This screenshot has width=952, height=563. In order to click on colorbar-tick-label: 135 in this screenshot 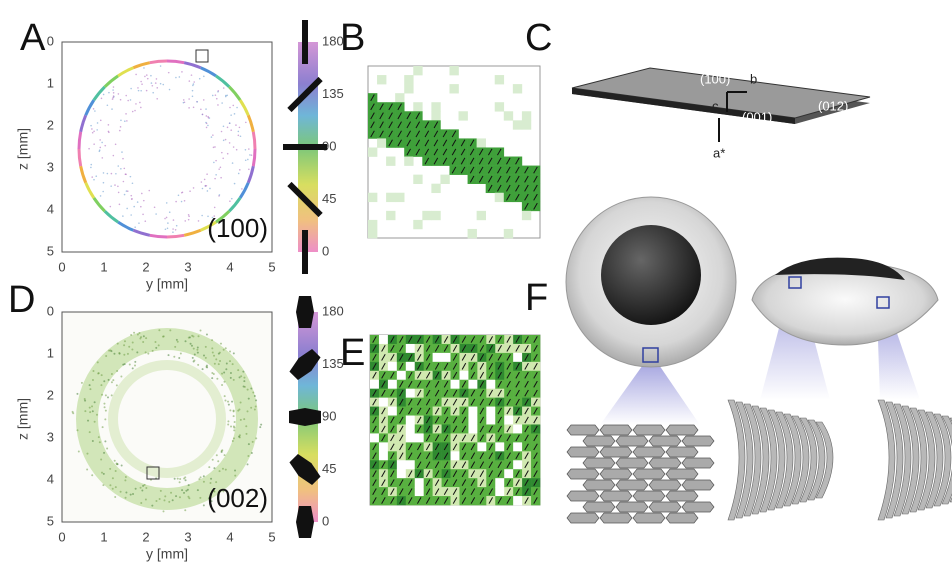, I will do `click(333, 363)`.